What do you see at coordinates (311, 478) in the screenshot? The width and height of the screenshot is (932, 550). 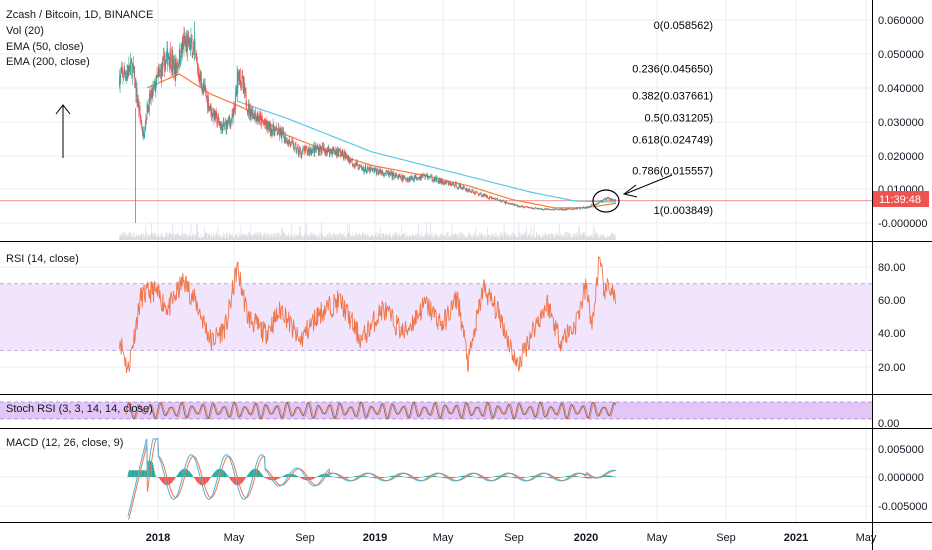 I see `macd-pane: MACD (12, 26, close, 9)` at bounding box center [311, 478].